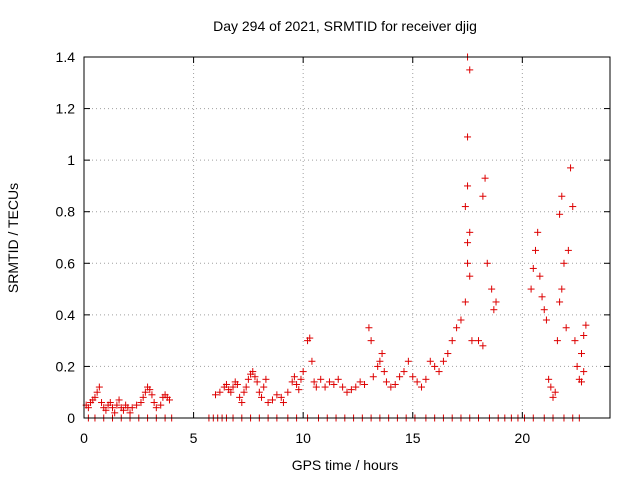 The height and width of the screenshot is (480, 640). Describe the element at coordinates (413, 438) in the screenshot. I see `x-tick-label: 15` at that location.